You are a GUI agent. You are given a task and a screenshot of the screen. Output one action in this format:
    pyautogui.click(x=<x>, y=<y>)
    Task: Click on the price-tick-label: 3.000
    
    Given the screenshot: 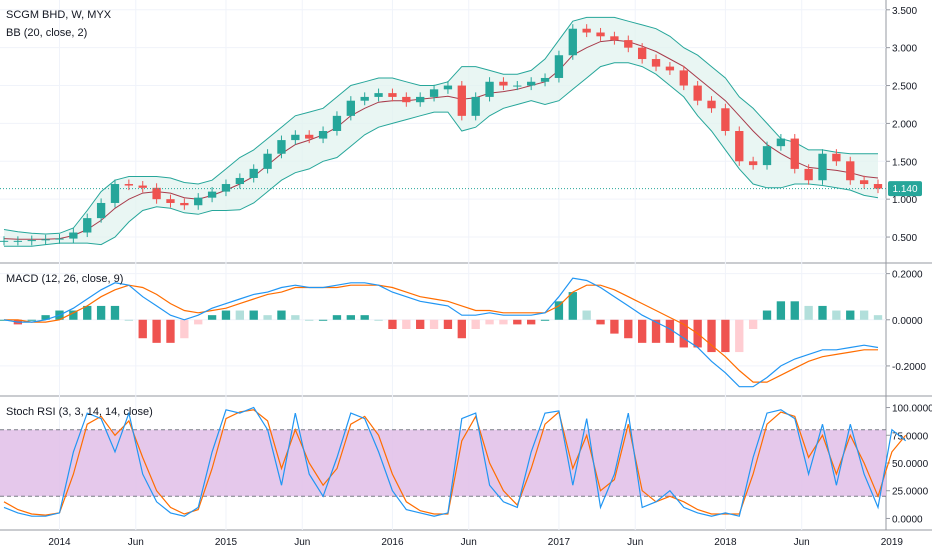 What is the action you would take?
    pyautogui.click(x=904, y=49)
    